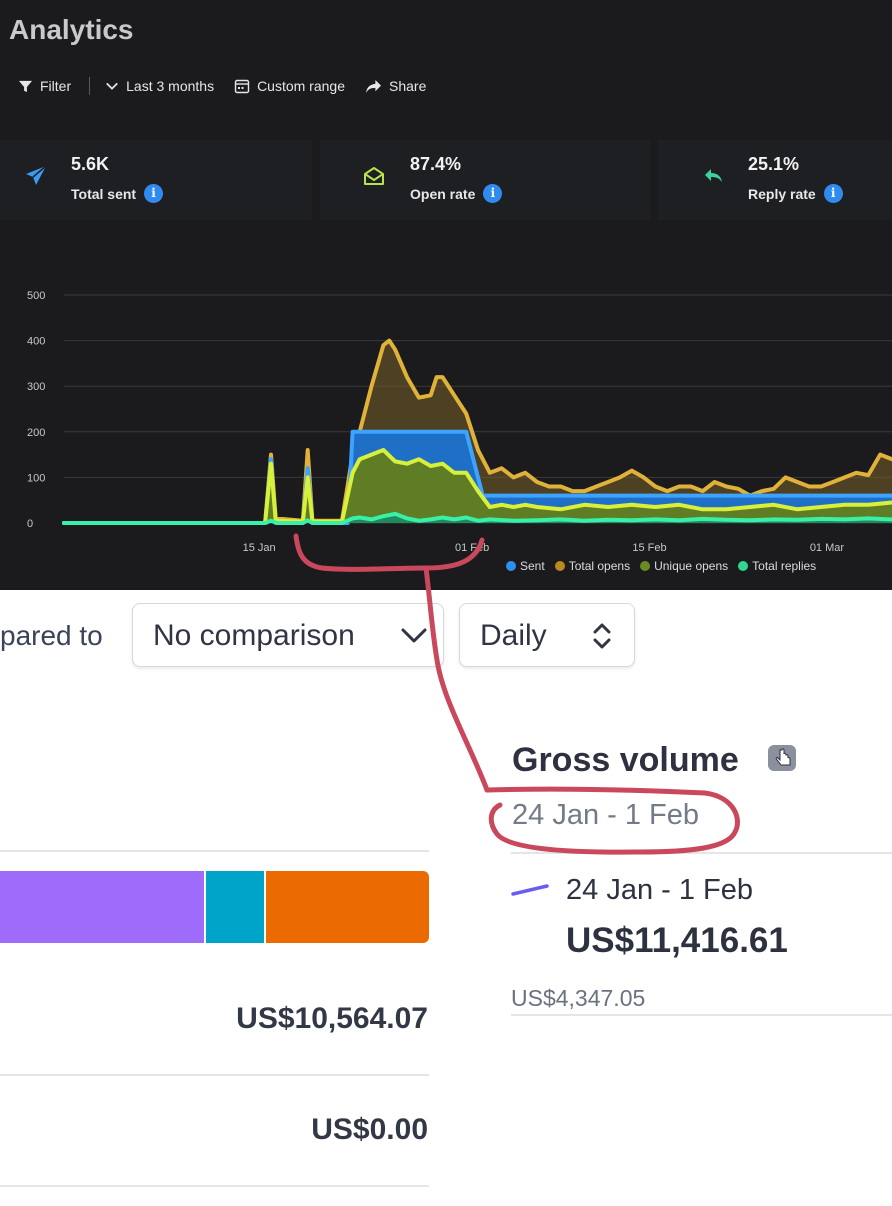  Describe the element at coordinates (170, 86) in the screenshot. I see `range-label: Last 3 months` at that location.